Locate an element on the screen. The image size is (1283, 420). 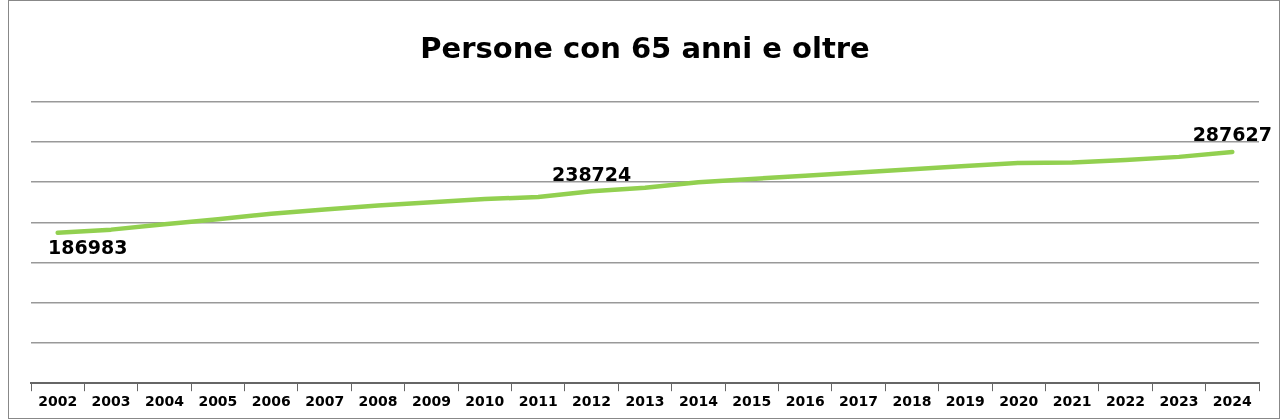
x-tick-label: 2008 is located at coordinates (378, 401).